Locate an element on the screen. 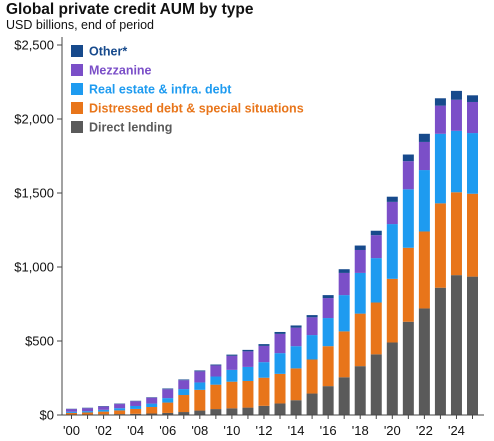  bar-segment-2008-s4 is located at coordinates (200, 371).